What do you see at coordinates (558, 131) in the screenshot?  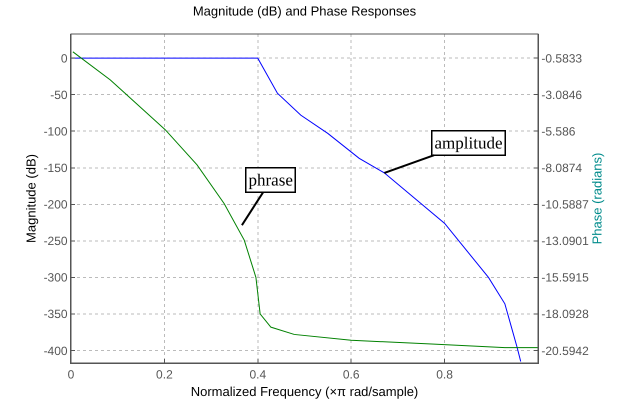 I see `y2-tick-label: -5.586` at bounding box center [558, 131].